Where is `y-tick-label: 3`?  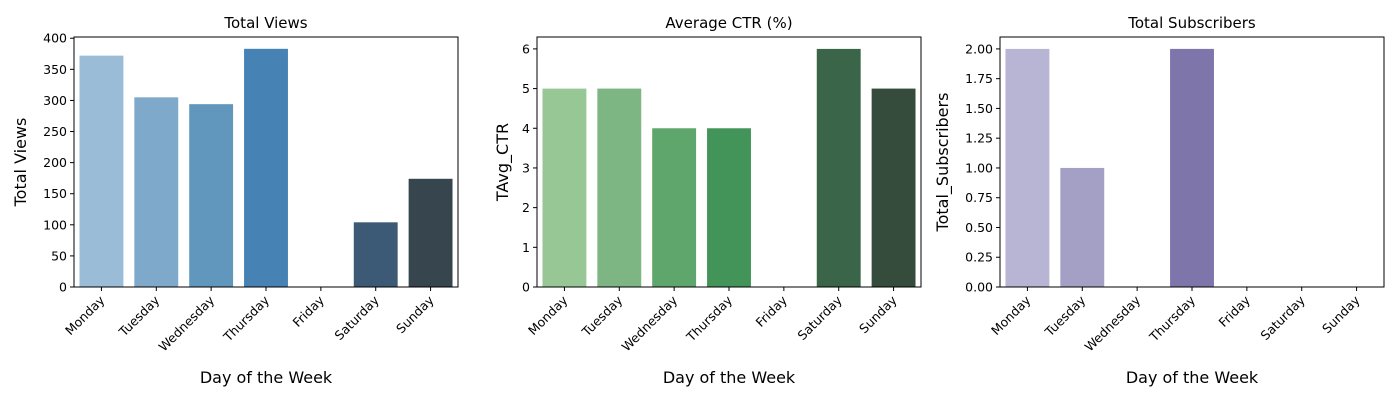
y-tick-label: 3 is located at coordinates (526, 167).